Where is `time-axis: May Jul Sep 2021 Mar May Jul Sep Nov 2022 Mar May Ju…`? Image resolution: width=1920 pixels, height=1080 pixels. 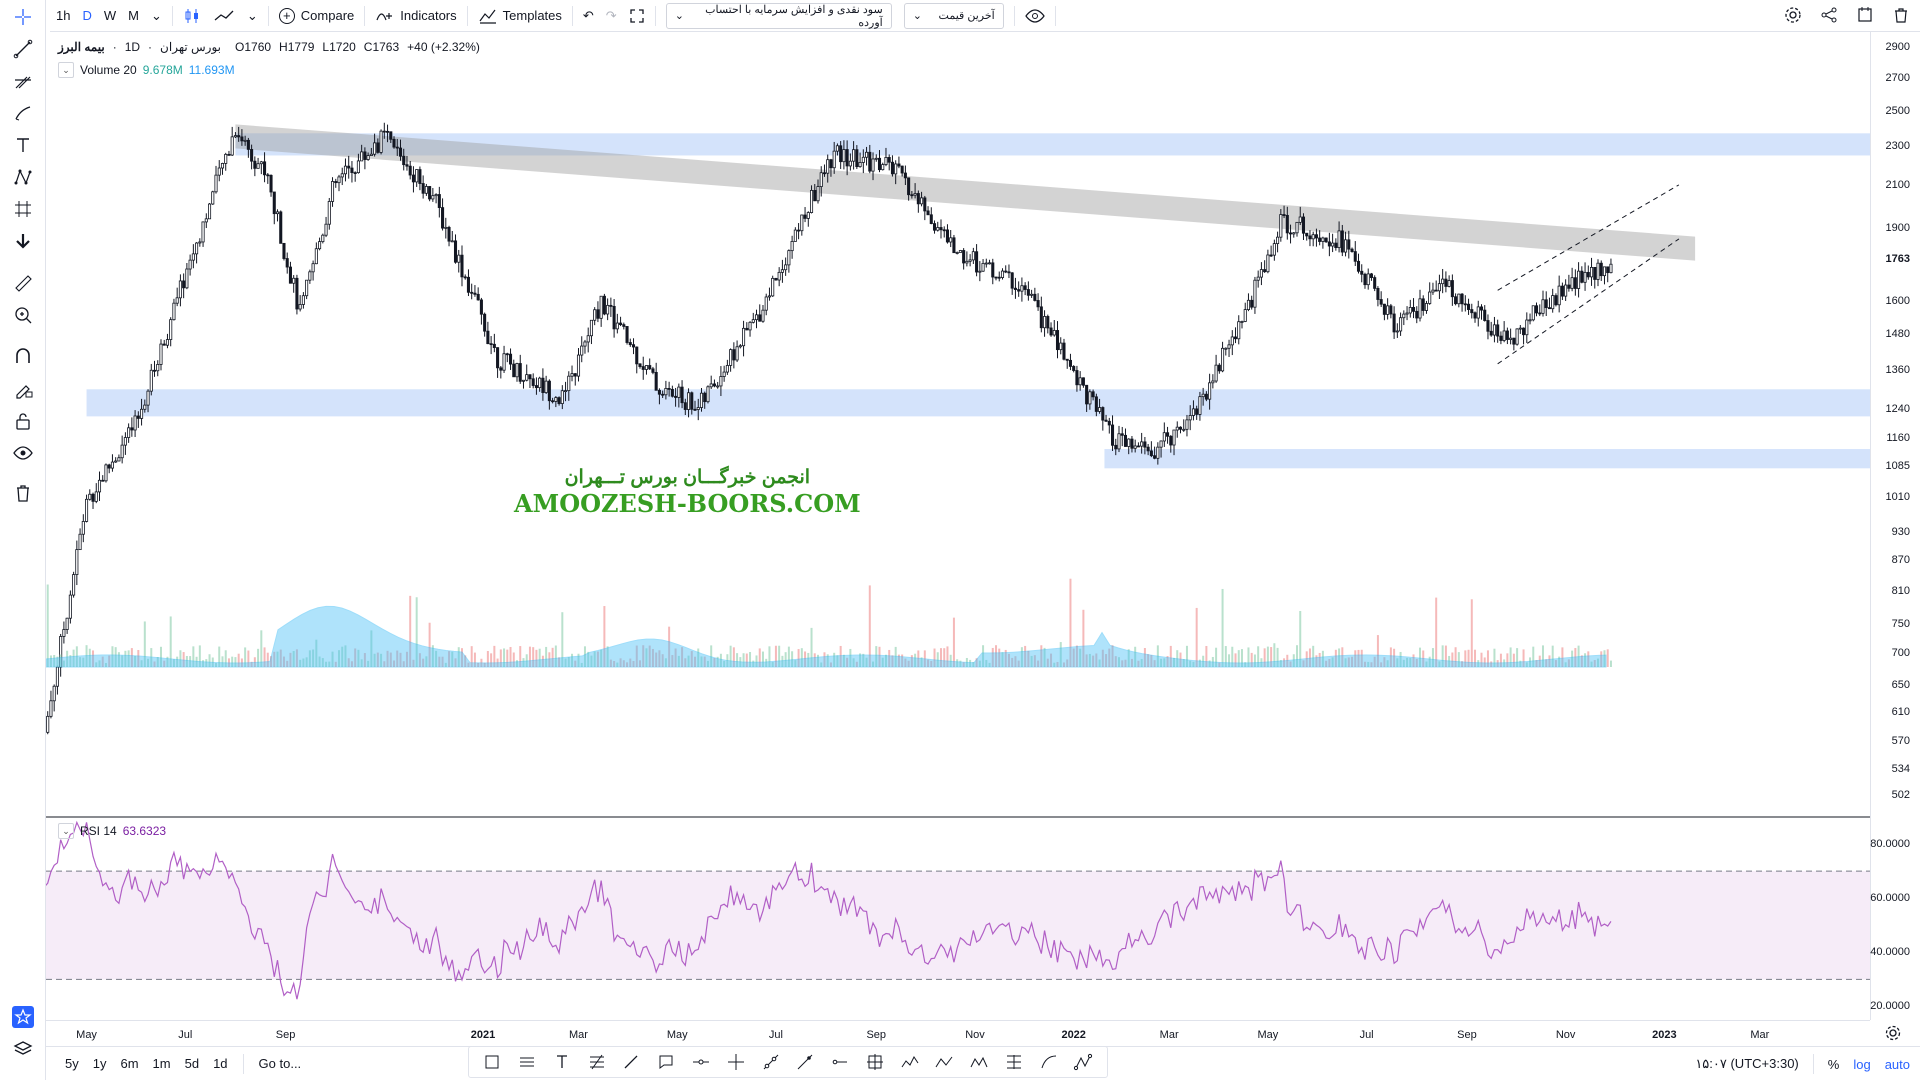 time-axis: May Jul Sep 2021 Mar May Jul Sep Nov 2022 Mar May Ju… is located at coordinates (958, 1033).